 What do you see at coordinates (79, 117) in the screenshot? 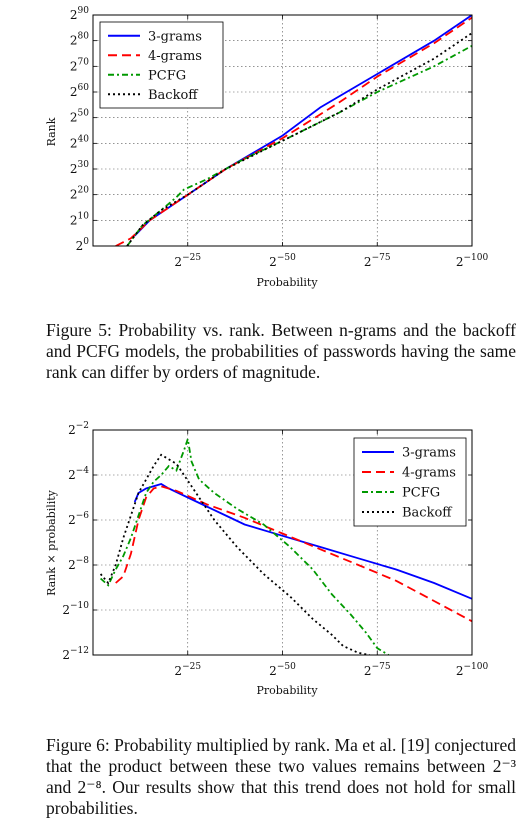
I see `y-tick-label: 250` at bounding box center [79, 117].